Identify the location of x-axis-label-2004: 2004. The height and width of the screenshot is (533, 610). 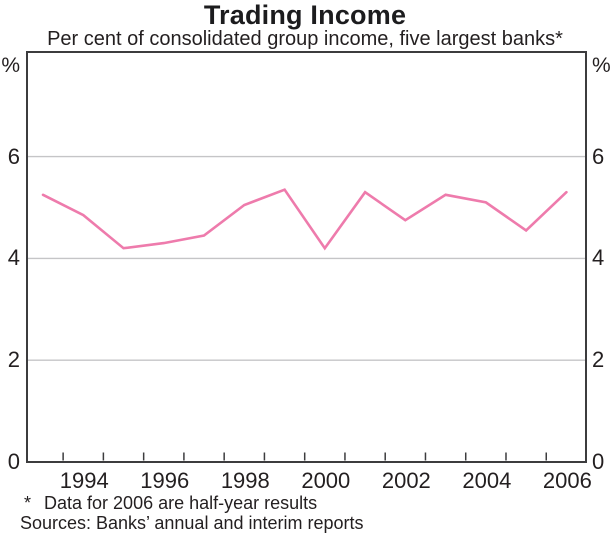
(487, 480).